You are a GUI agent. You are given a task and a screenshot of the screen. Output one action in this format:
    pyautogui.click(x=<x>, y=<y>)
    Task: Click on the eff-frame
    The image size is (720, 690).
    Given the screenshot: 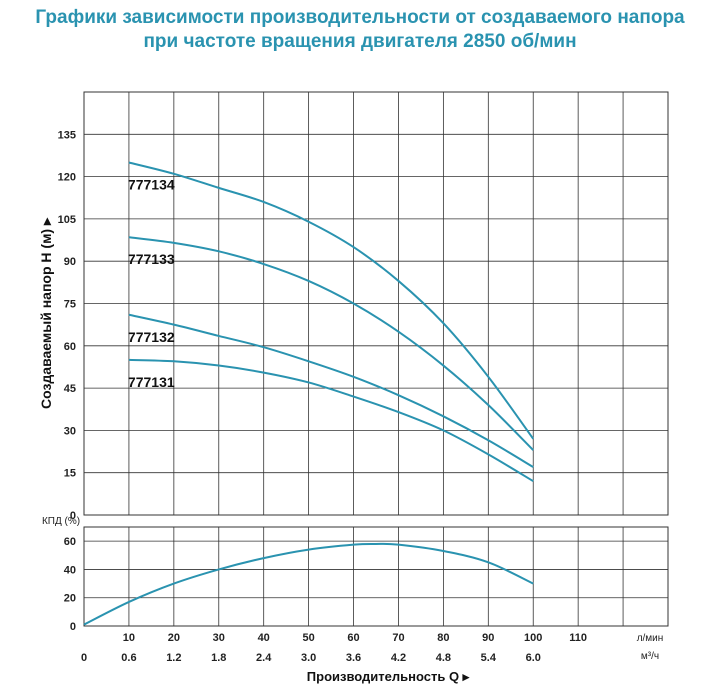 What is the action you would take?
    pyautogui.click(x=376, y=576)
    